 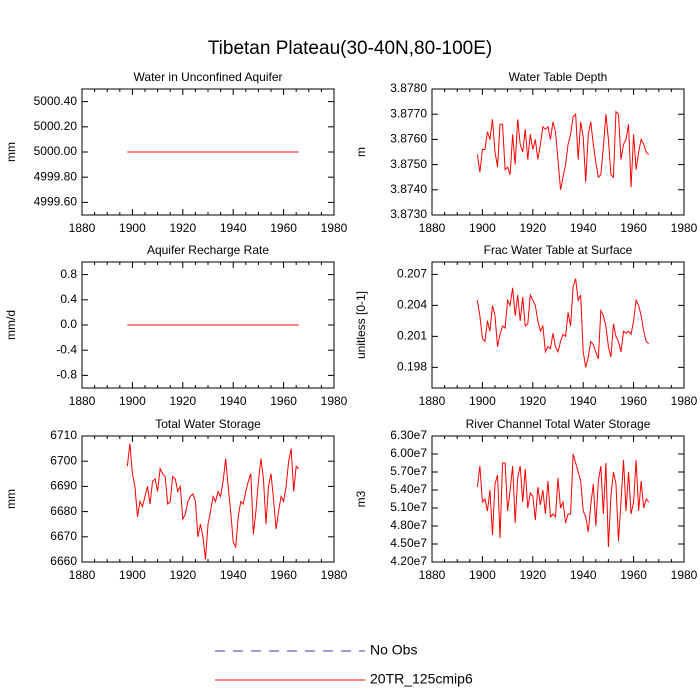 What do you see at coordinates (56, 126) in the screenshot?
I see `y-tick-label: 5000.20` at bounding box center [56, 126].